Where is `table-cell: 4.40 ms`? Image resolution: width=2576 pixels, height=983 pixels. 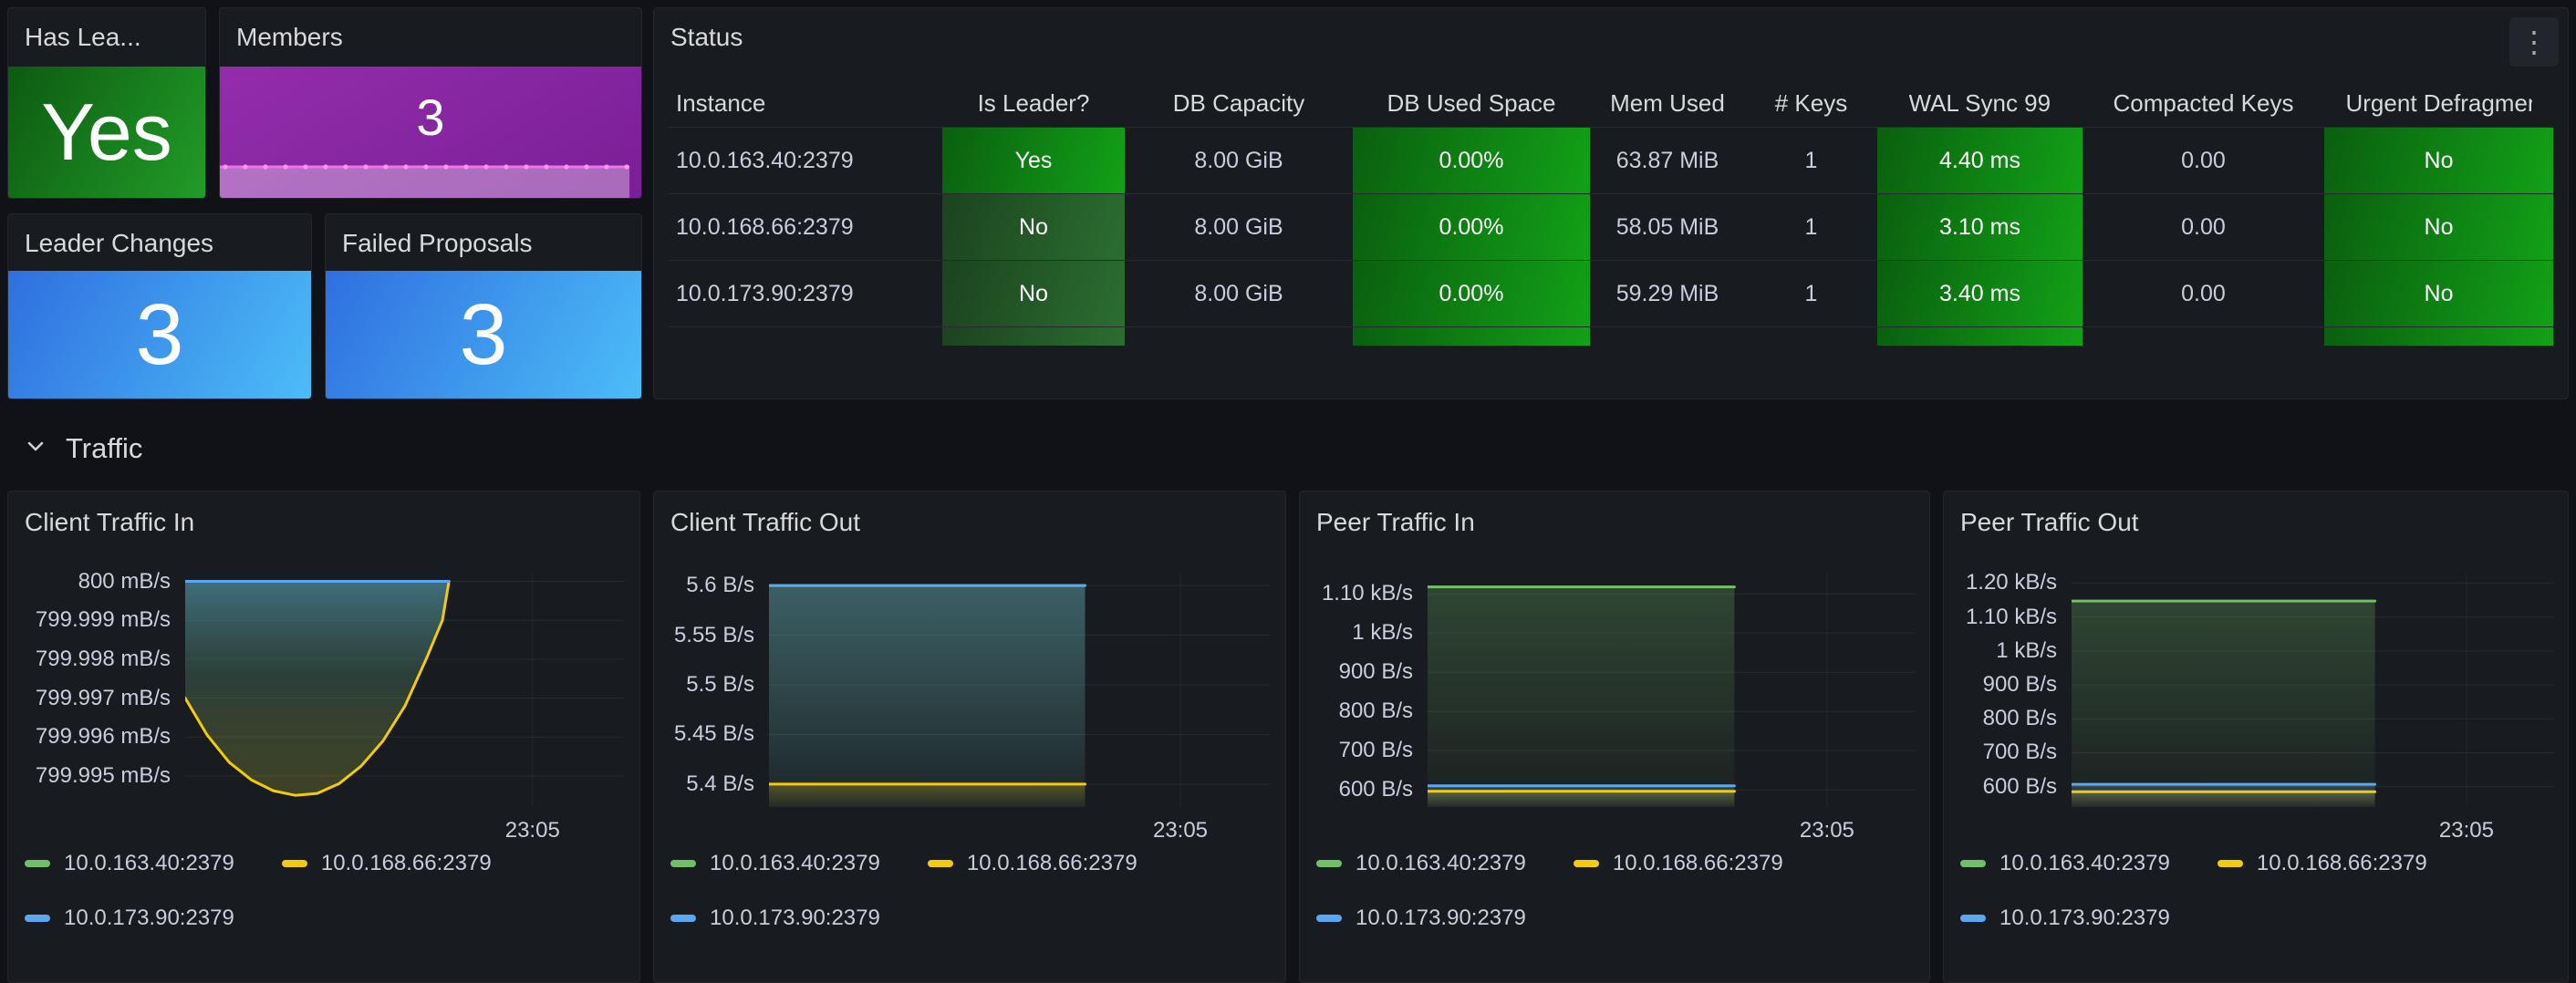 table-cell: 4.40 ms is located at coordinates (1980, 160).